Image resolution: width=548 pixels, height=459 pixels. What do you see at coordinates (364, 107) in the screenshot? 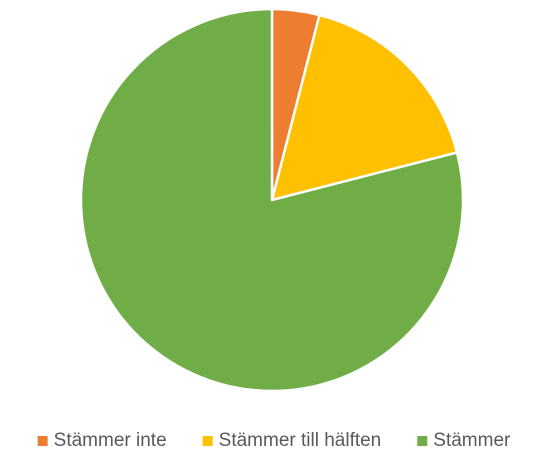
I see `pie-slice` at bounding box center [364, 107].